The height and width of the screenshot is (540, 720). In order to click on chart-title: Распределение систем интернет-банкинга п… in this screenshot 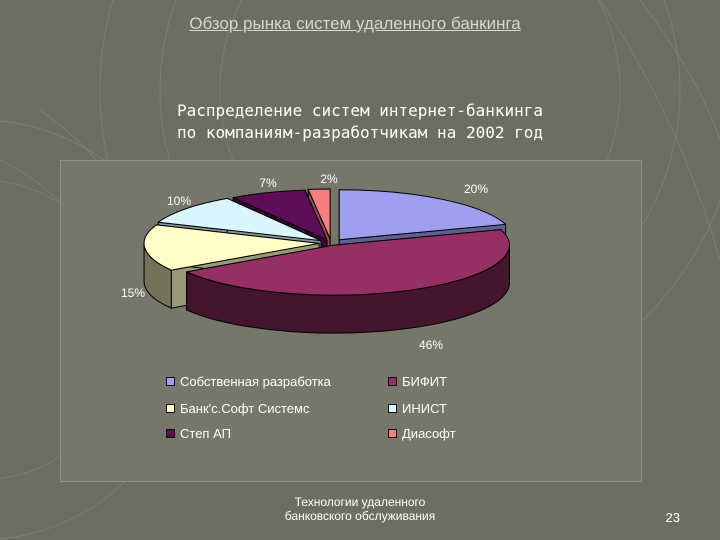, I will do `click(360, 122)`.